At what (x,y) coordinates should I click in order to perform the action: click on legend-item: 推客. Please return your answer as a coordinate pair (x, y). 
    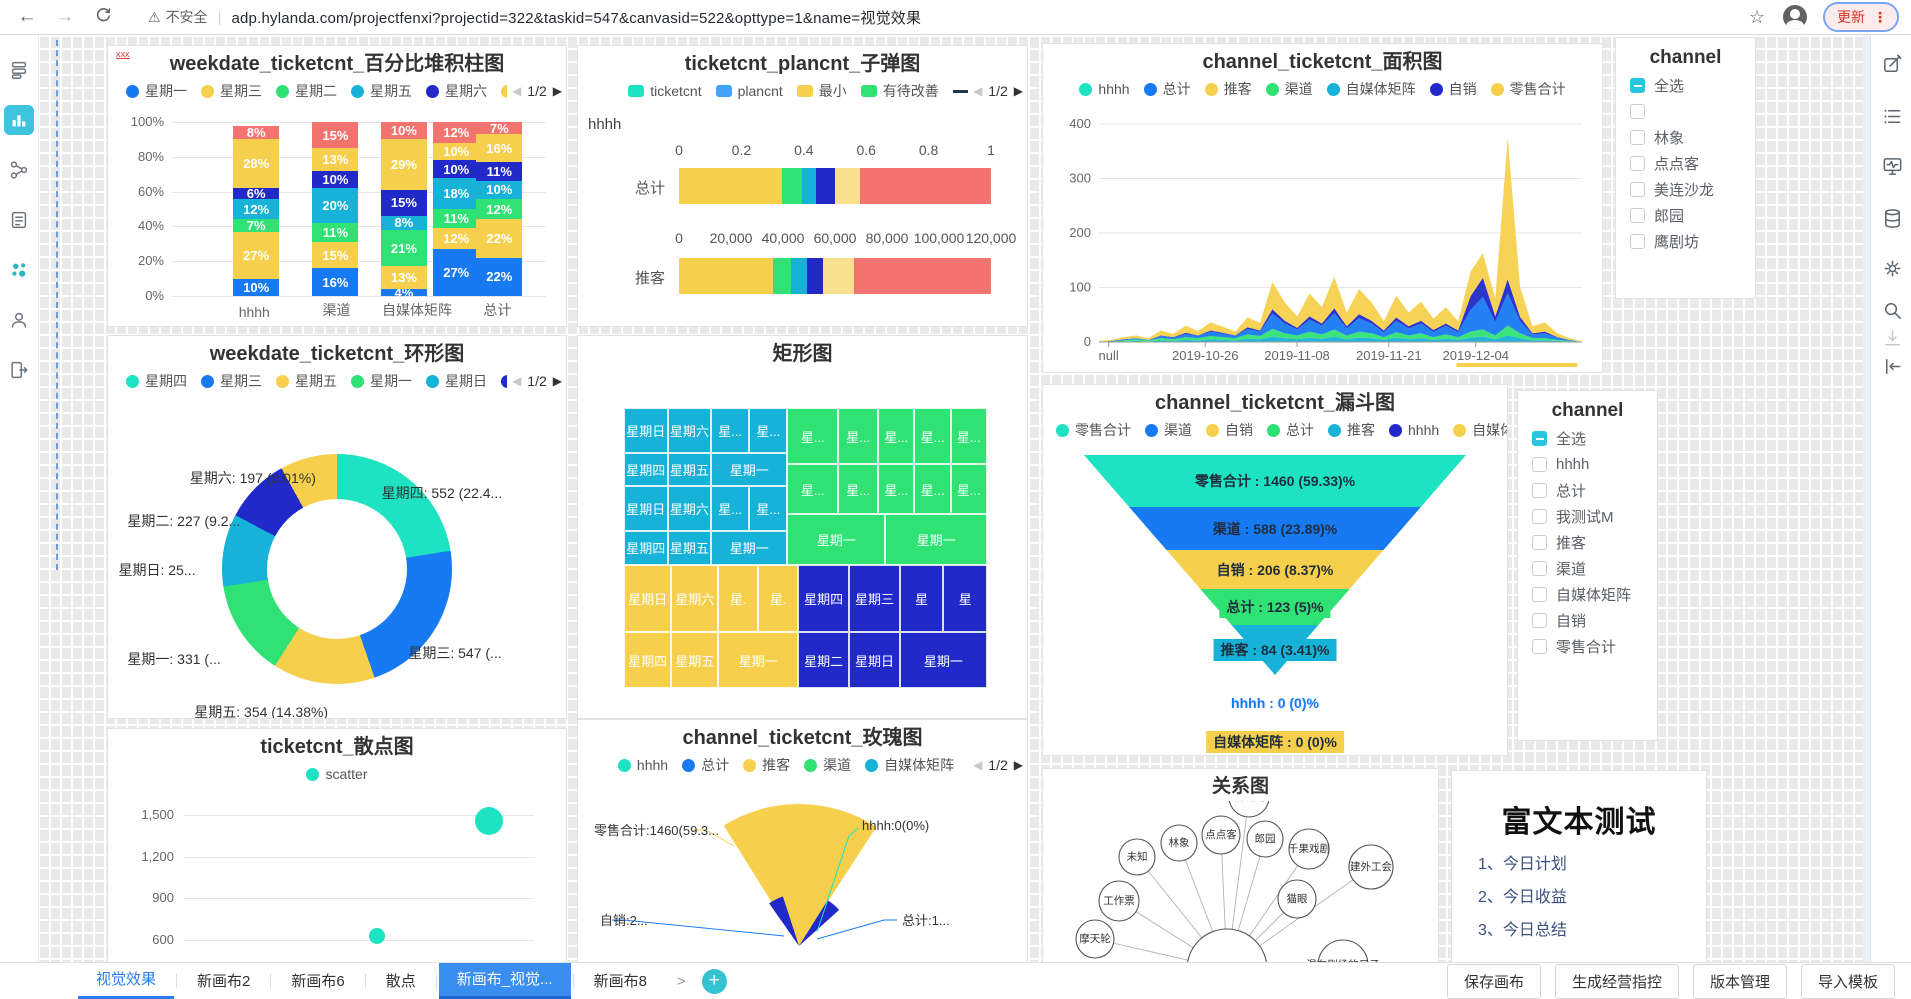
    Looking at the image, I should click on (766, 764).